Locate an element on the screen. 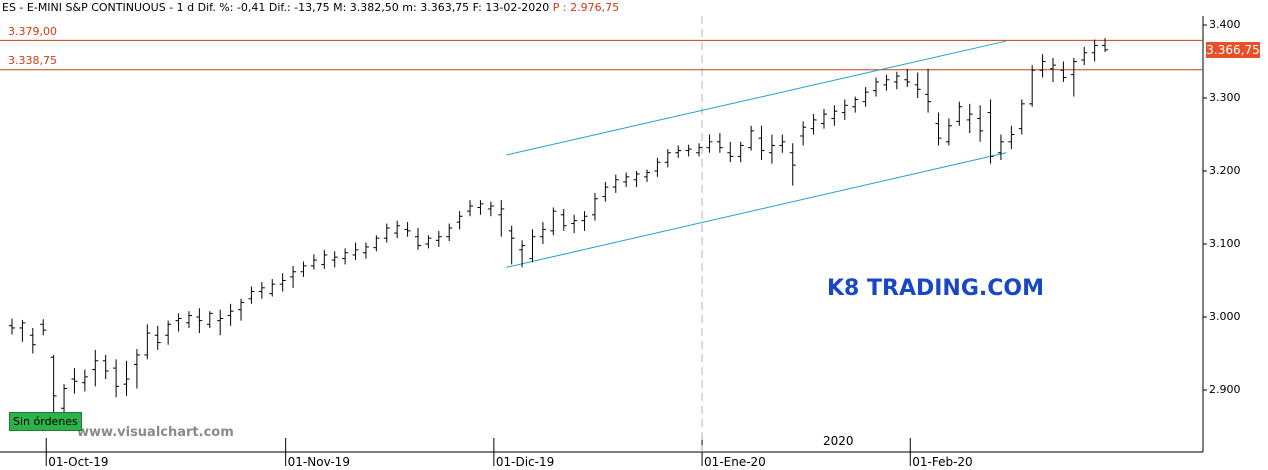 Image resolution: width=1268 pixels, height=470 pixels. header-last-price: P : 2.976,75 is located at coordinates (586, 7).